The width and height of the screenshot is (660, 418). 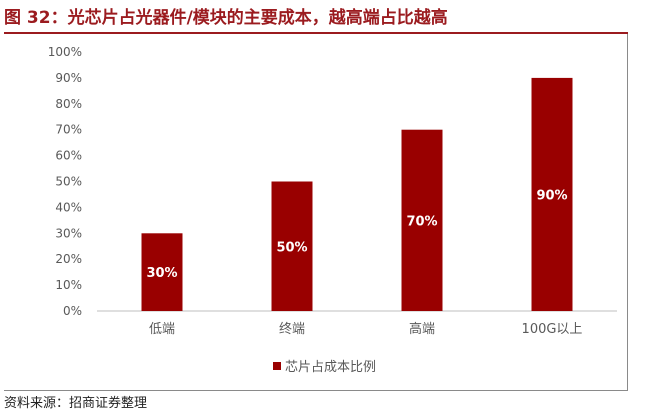 What do you see at coordinates (365, 329) in the screenshot?
I see `x-axis-labels: 低端 终端 高端 100G以上` at bounding box center [365, 329].